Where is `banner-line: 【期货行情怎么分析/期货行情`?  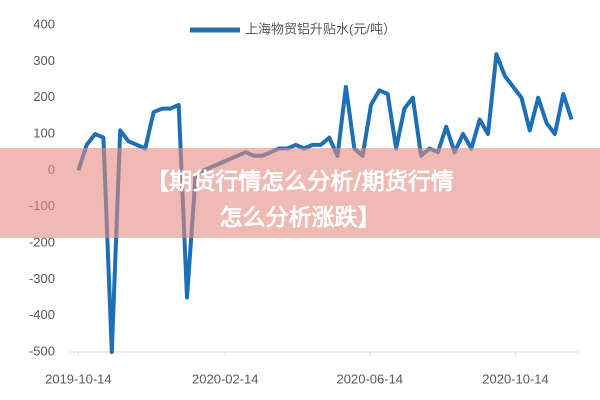
banner-line: 【期货行情怎么分析/期货行情 is located at coordinates (299, 181).